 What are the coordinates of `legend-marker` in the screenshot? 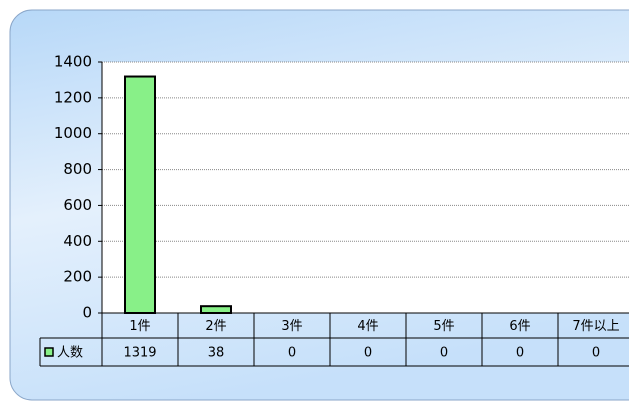 It's located at (49, 352).